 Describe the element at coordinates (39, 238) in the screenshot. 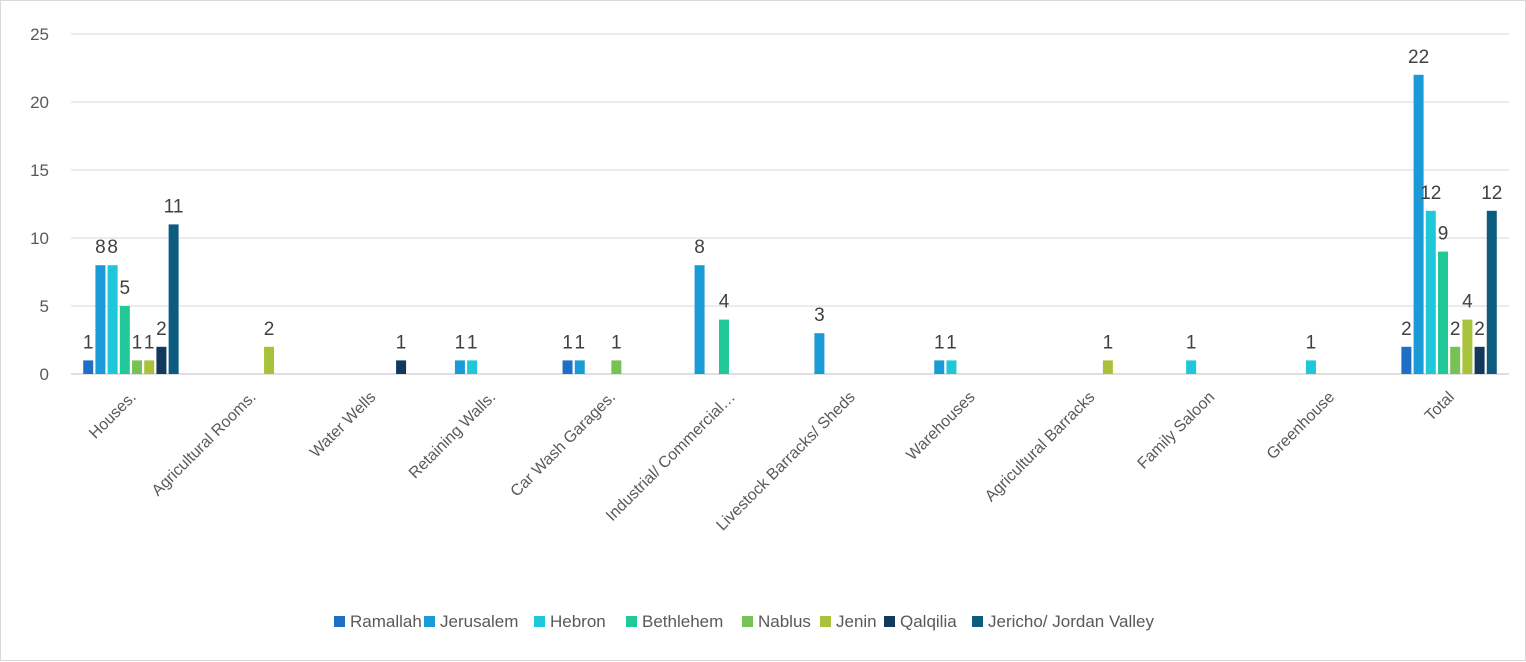

I see `y-tick-label: 10` at that location.